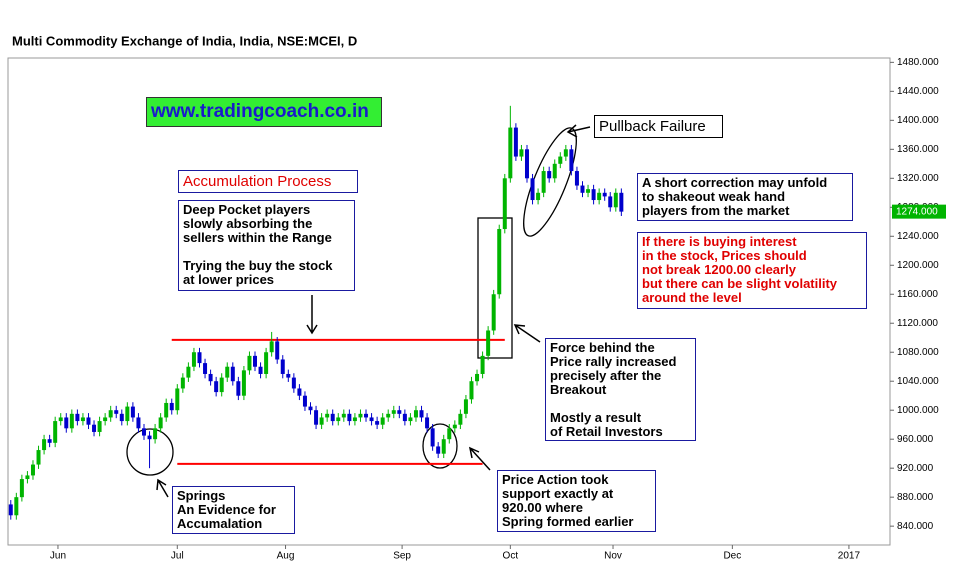 The width and height of the screenshot is (955, 567). What do you see at coordinates (918, 149) in the screenshot?
I see `y-tick-label: 1360.000` at bounding box center [918, 149].